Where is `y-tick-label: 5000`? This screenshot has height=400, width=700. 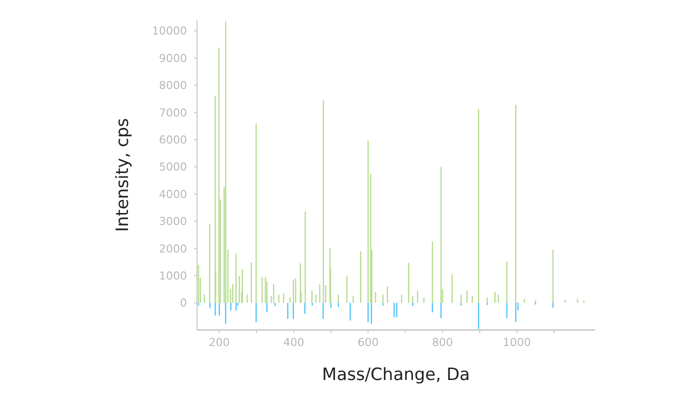 y-tick-label: 5000 is located at coordinates (173, 167).